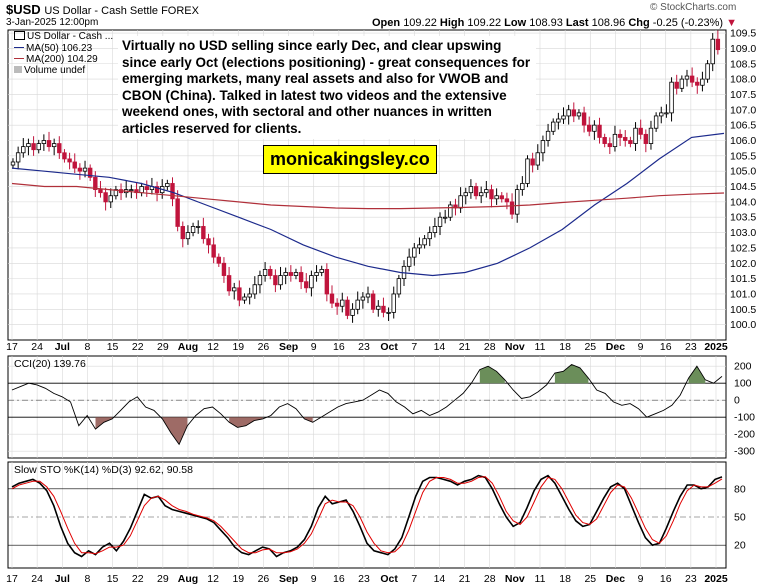 This screenshot has width=765, height=588. Describe the element at coordinates (364, 347) in the screenshot. I see `x-tick-label-main: 23` at that location.